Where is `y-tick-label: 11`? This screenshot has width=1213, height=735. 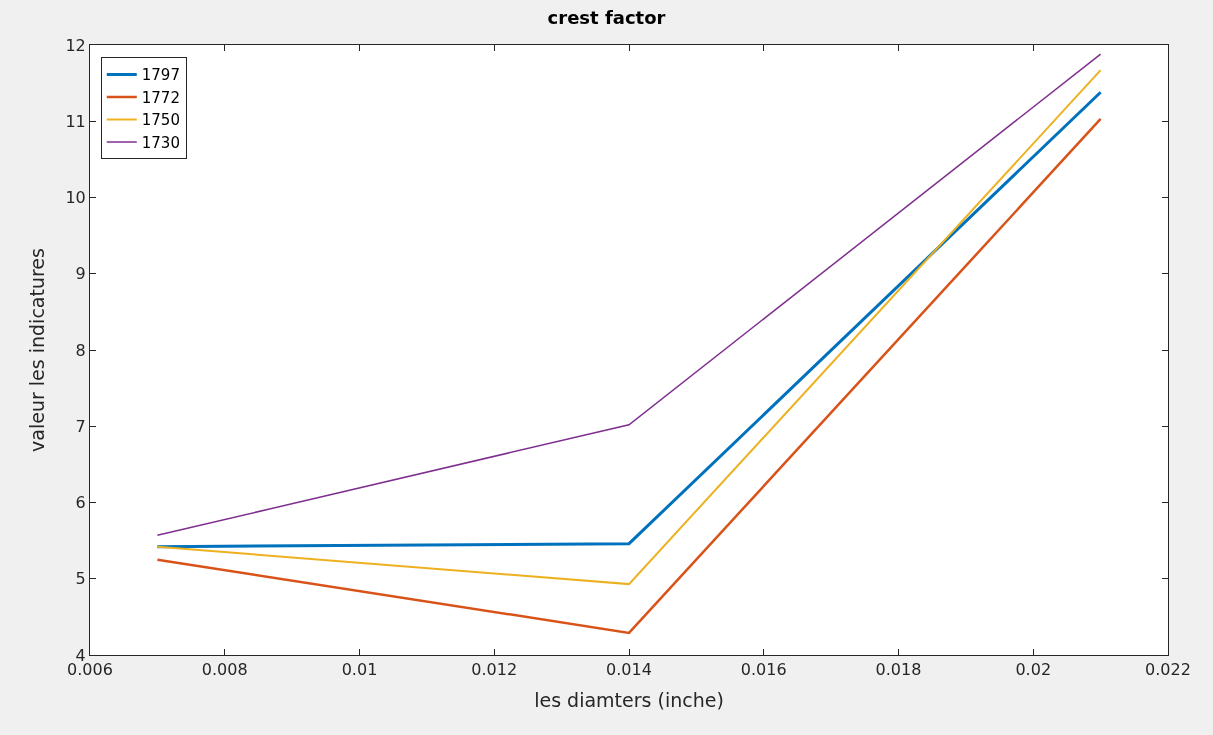 y-tick-label: 11 is located at coordinates (75, 121).